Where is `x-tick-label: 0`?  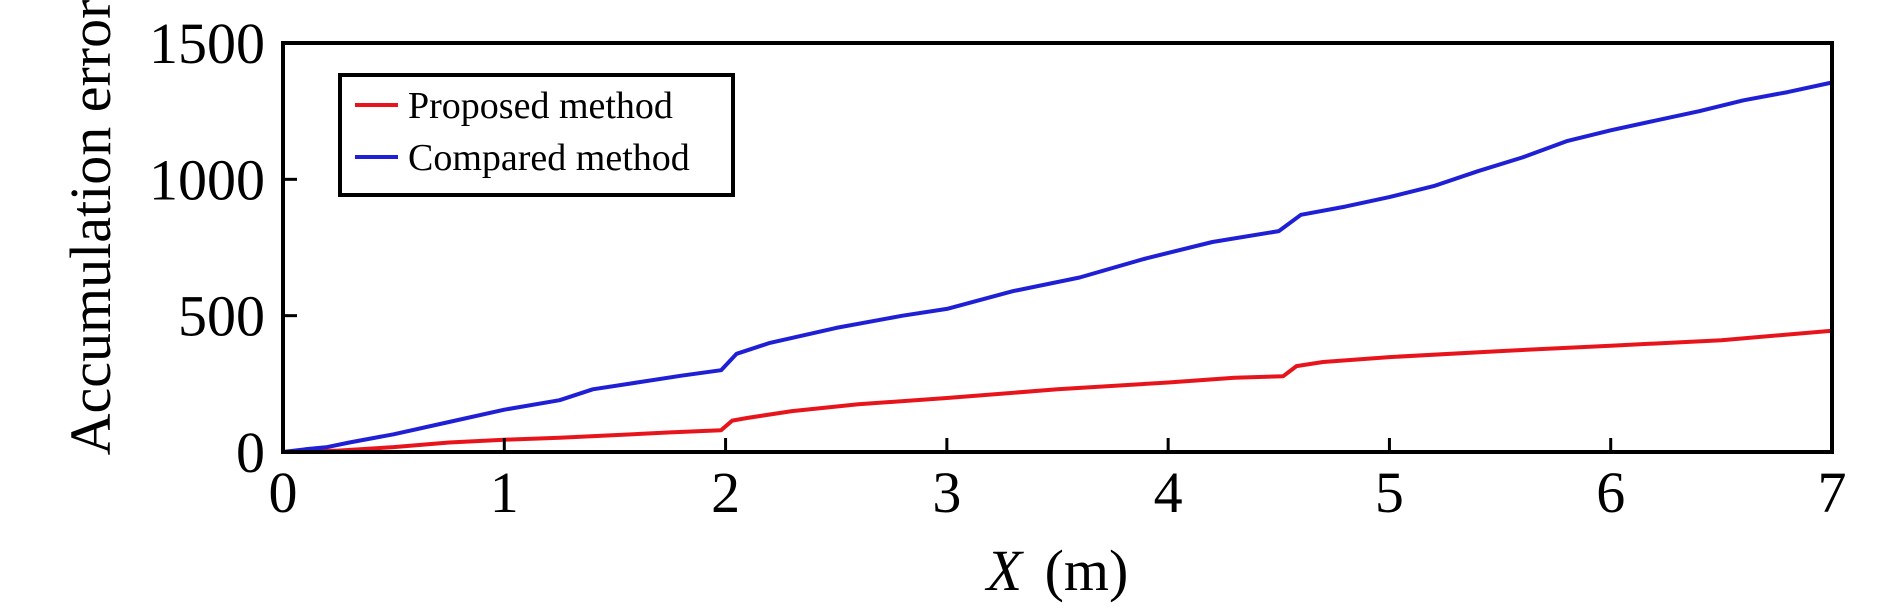 x-tick-label: 0 is located at coordinates (283, 492).